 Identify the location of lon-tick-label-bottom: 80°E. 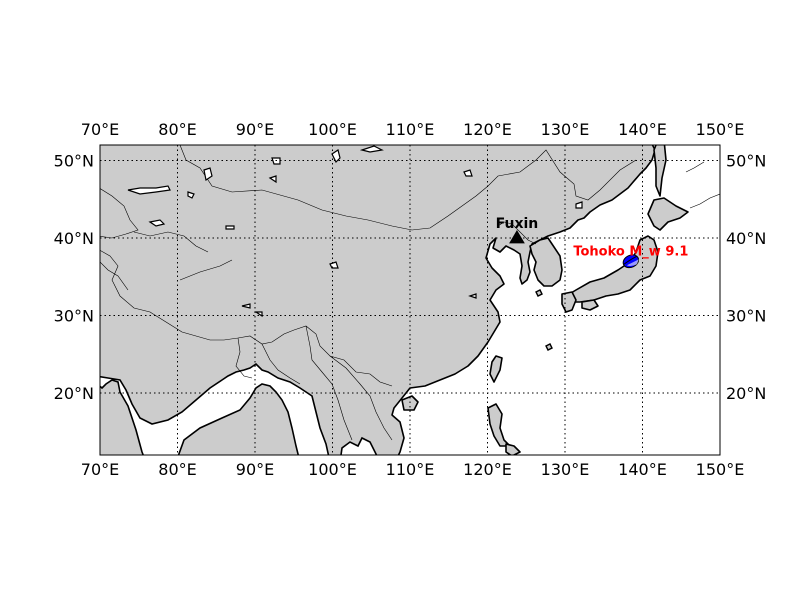
(177, 469).